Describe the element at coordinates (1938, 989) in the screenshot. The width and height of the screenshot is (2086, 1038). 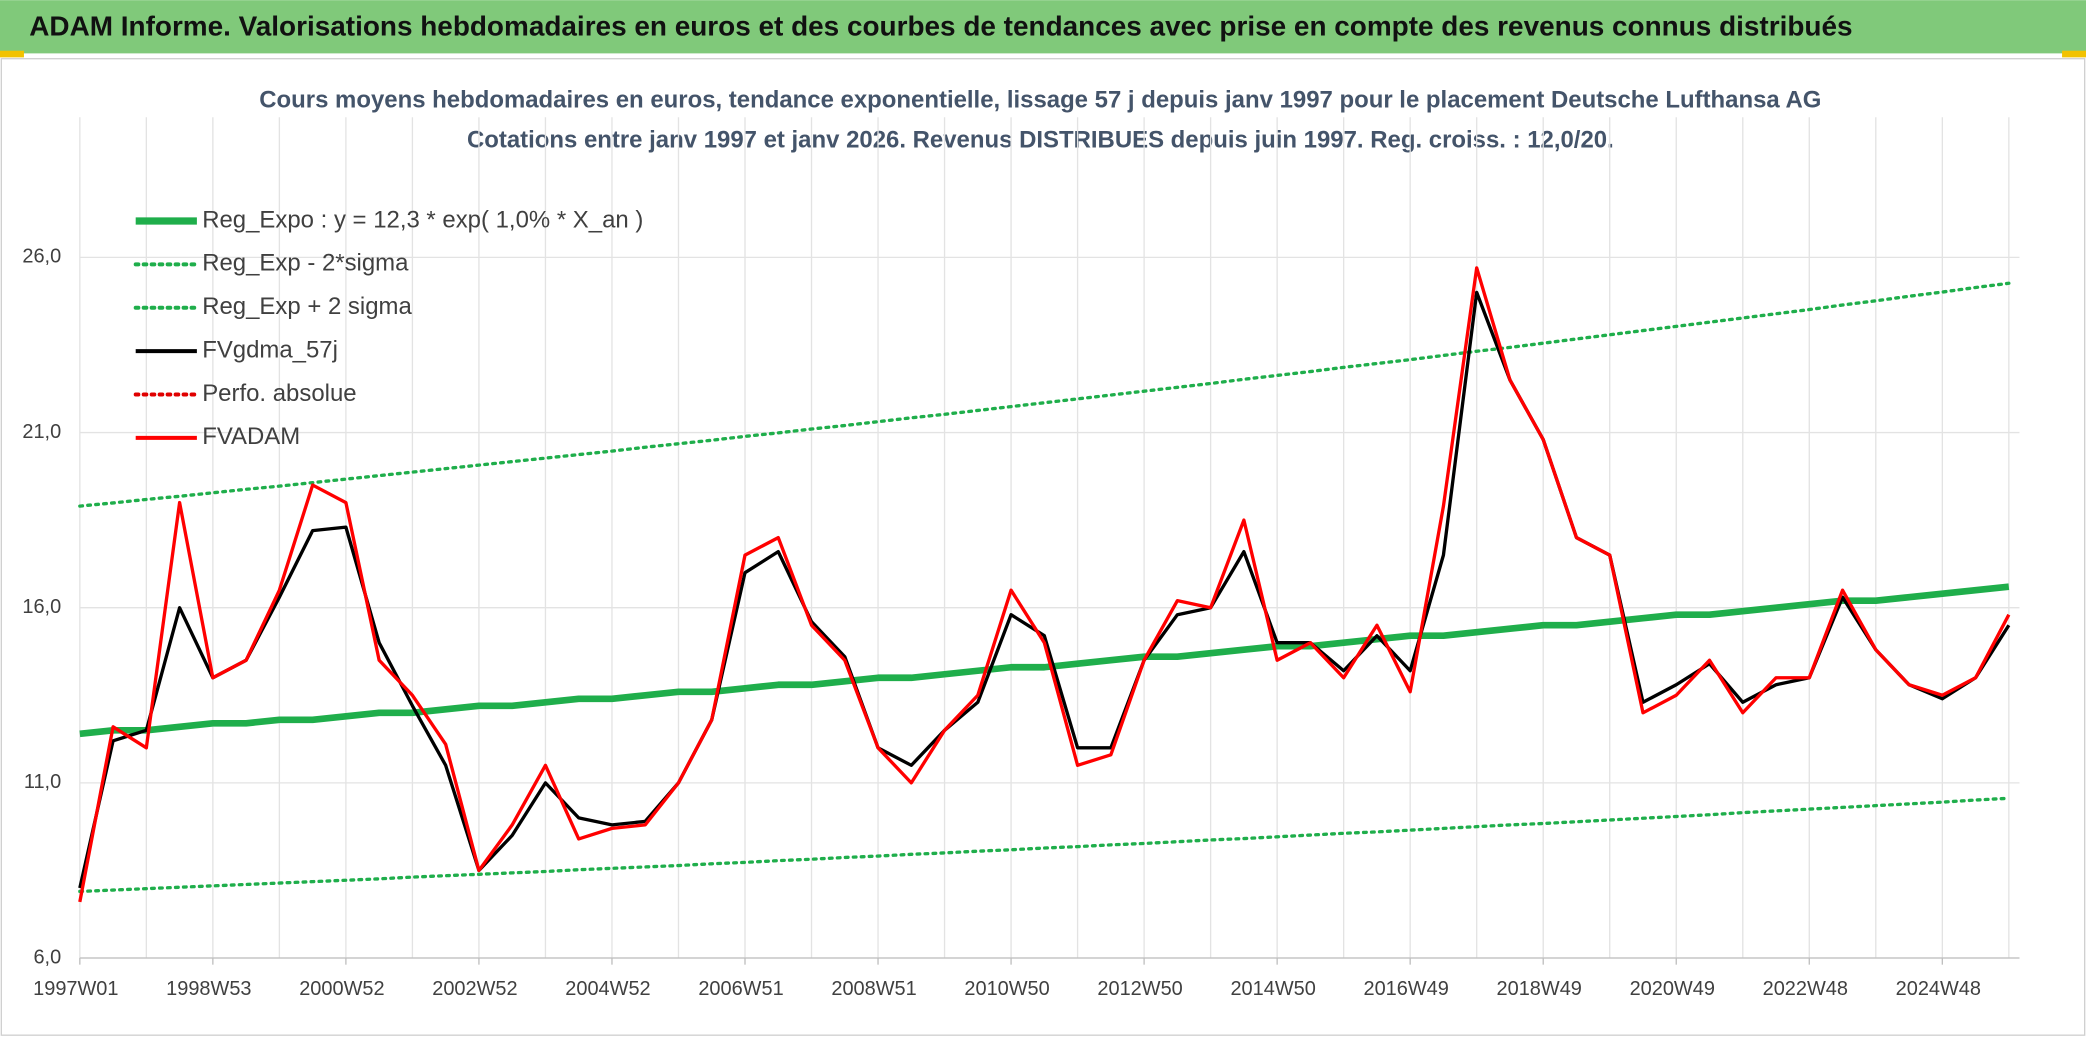
I see `x-tick-label: 2024W48` at that location.